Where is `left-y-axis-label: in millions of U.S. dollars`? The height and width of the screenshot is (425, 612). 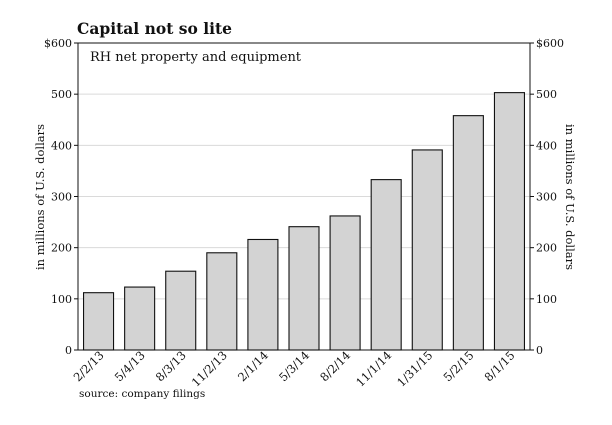 left-y-axis-label: in millions of U.S. dollars is located at coordinates (40, 197).